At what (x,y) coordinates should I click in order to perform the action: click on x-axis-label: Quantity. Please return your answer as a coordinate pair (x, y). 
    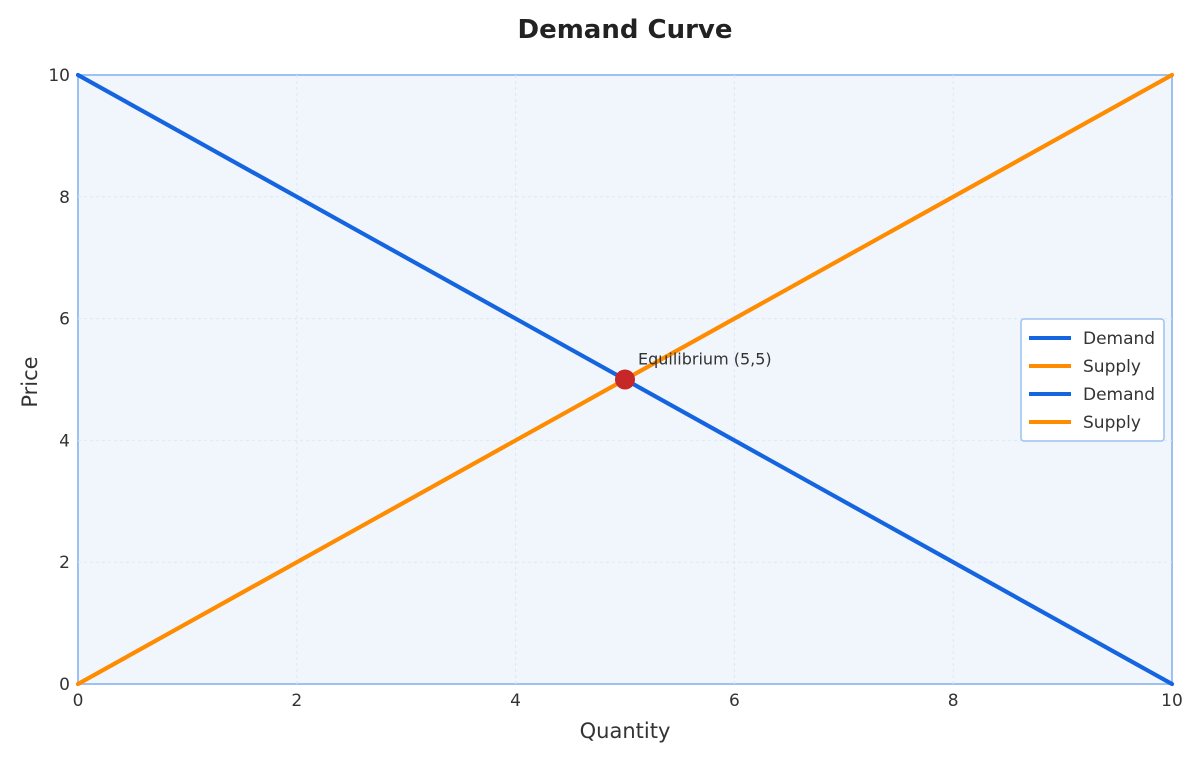
    Looking at the image, I should click on (625, 731).